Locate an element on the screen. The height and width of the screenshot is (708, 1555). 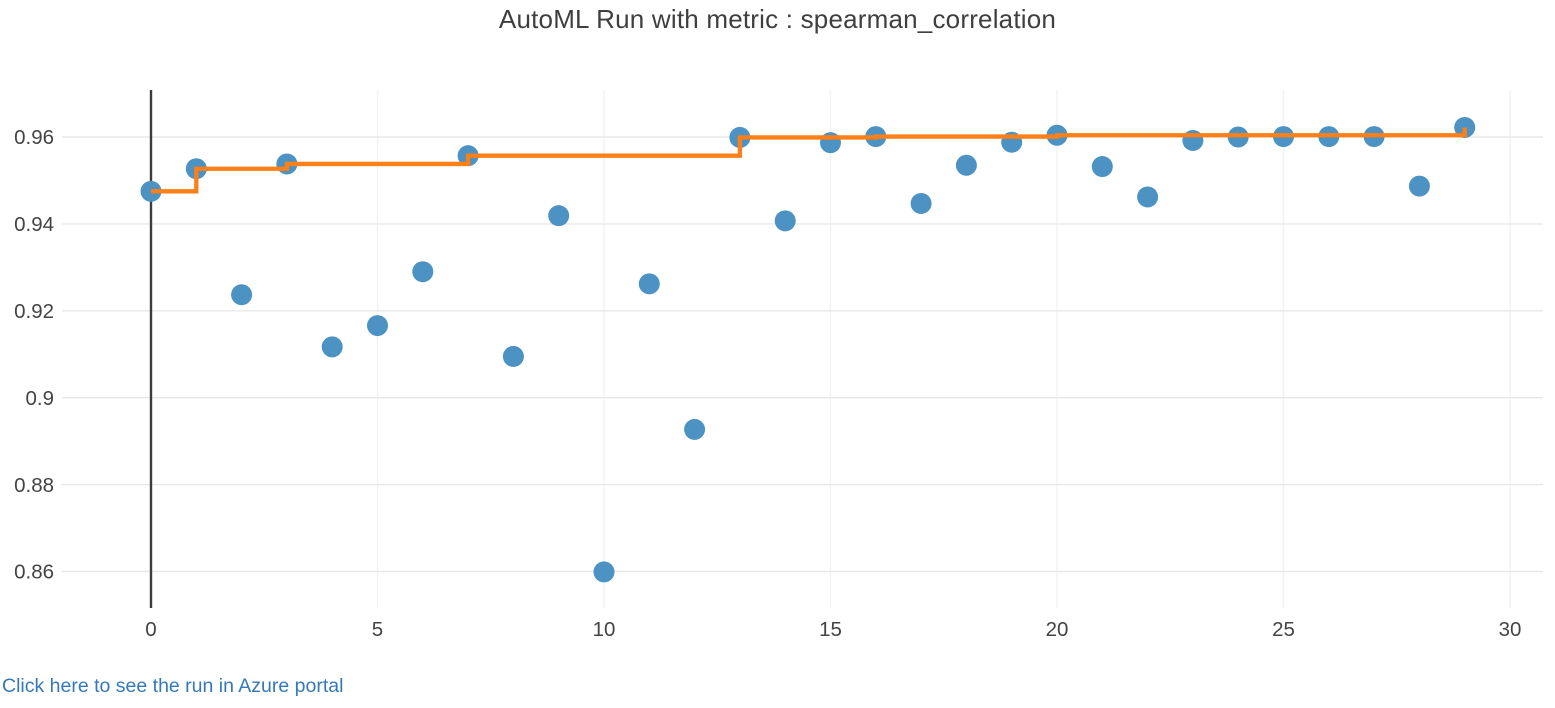
y-tick-label: 0.88 is located at coordinates (34, 485).